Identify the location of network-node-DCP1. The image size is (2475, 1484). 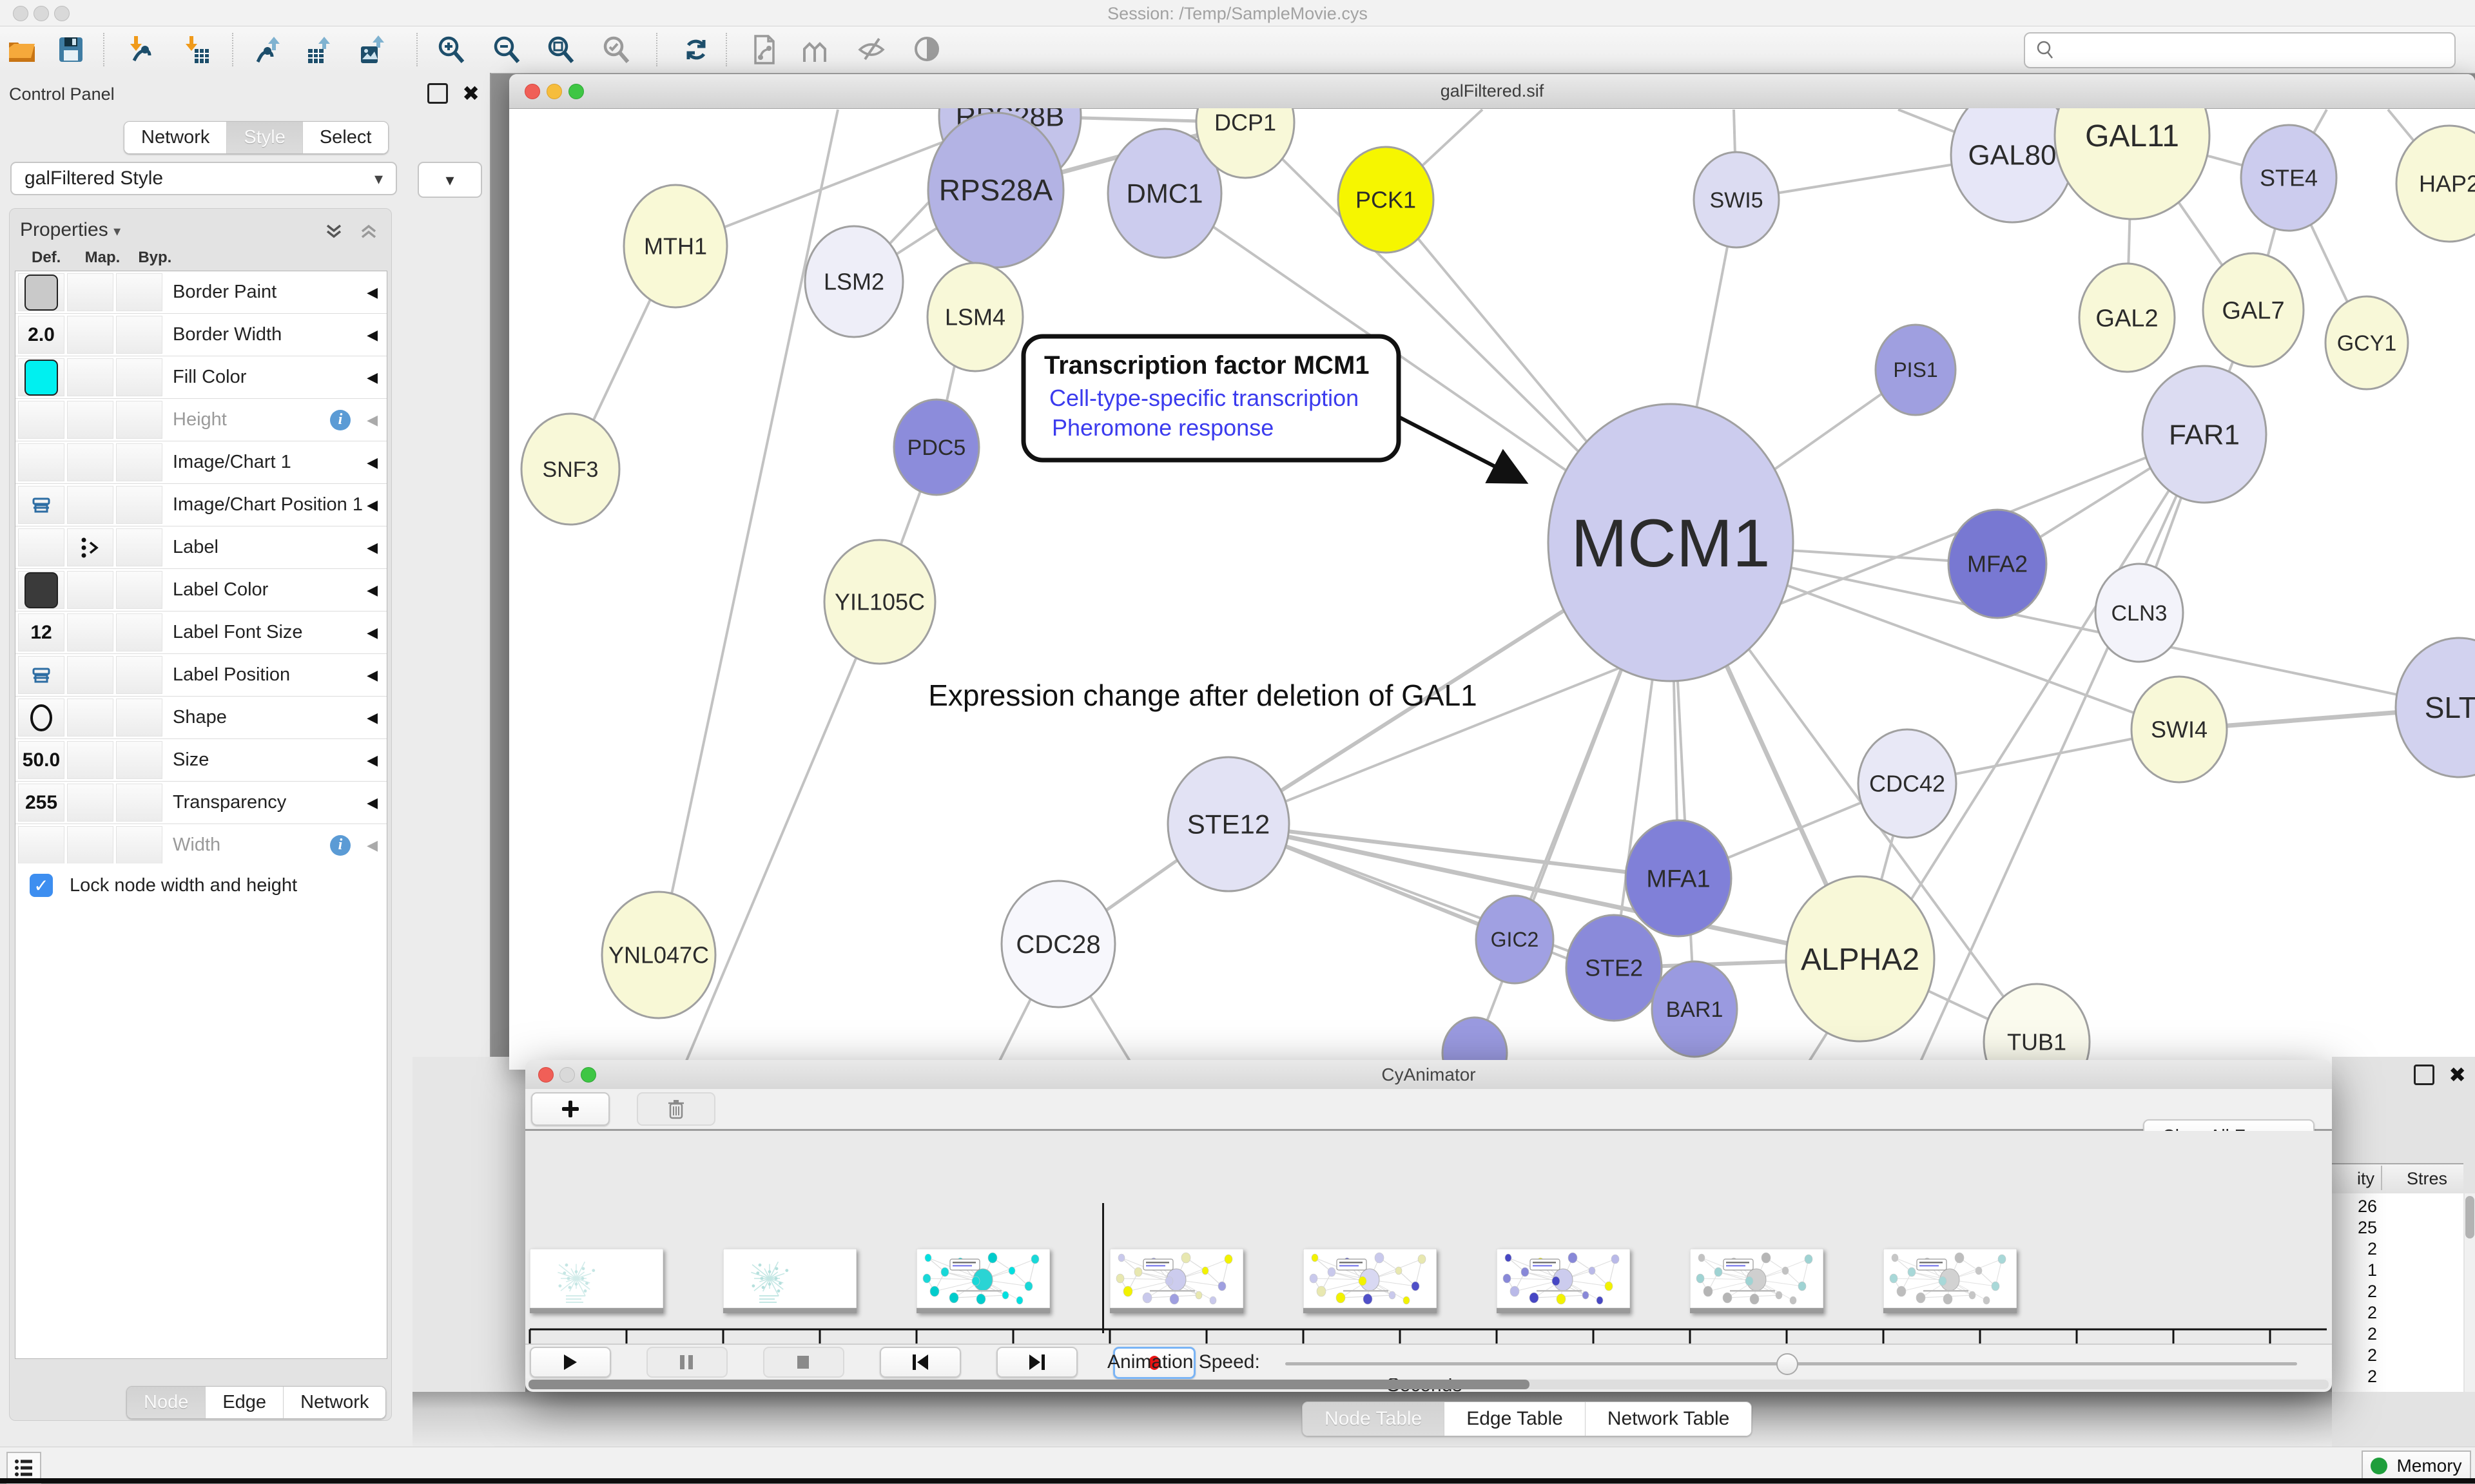
(1245, 143).